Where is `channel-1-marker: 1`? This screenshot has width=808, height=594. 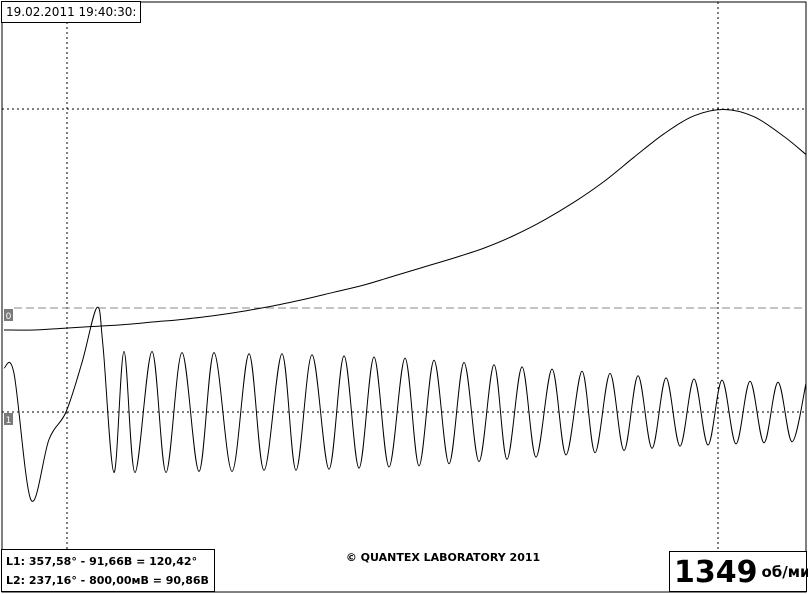 channel-1-marker: 1 is located at coordinates (8, 419).